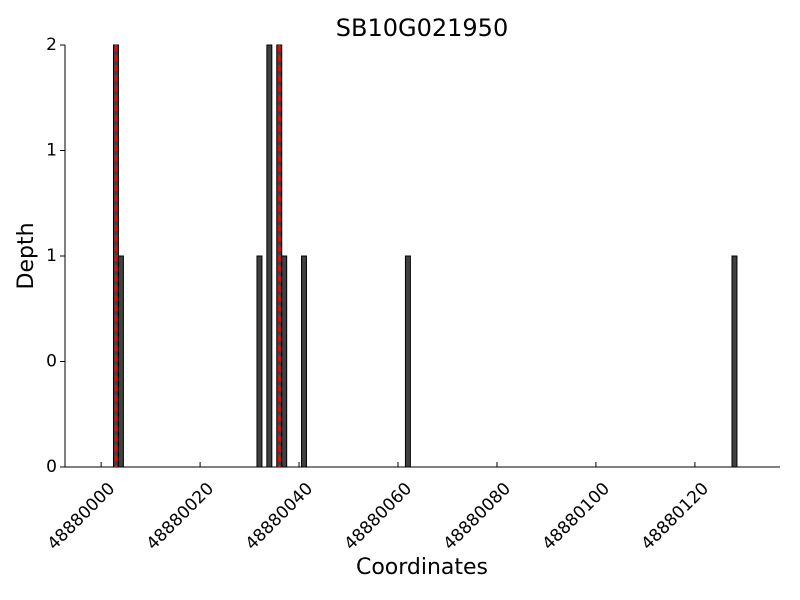 The height and width of the screenshot is (600, 800). I want to click on y-axis-label: Depth, so click(26, 255).